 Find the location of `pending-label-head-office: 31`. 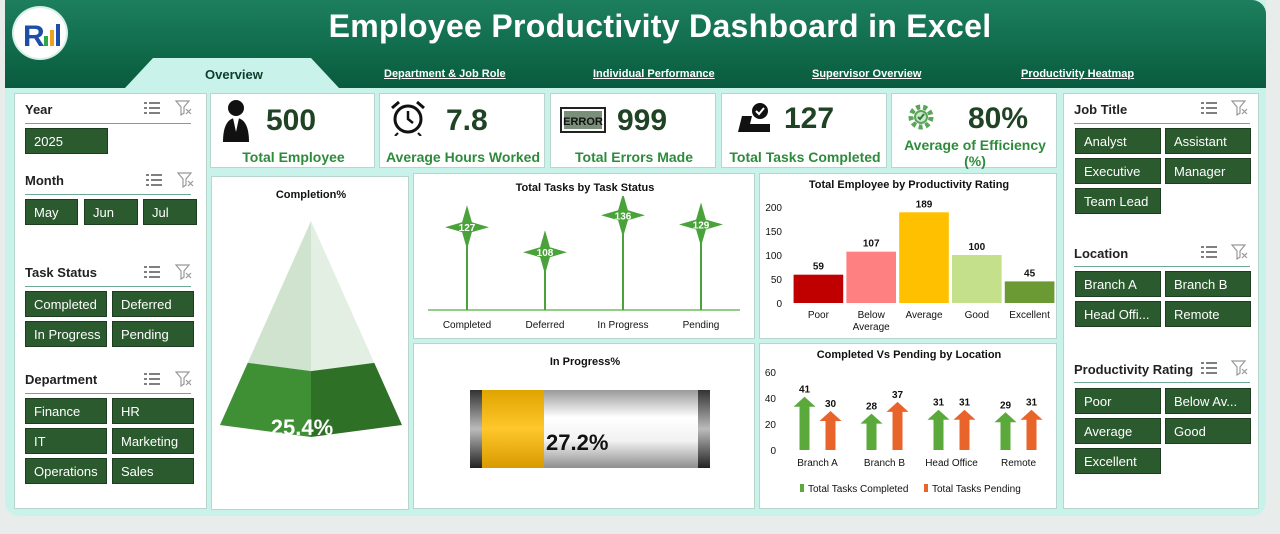

pending-label-head-office: 31 is located at coordinates (965, 403).